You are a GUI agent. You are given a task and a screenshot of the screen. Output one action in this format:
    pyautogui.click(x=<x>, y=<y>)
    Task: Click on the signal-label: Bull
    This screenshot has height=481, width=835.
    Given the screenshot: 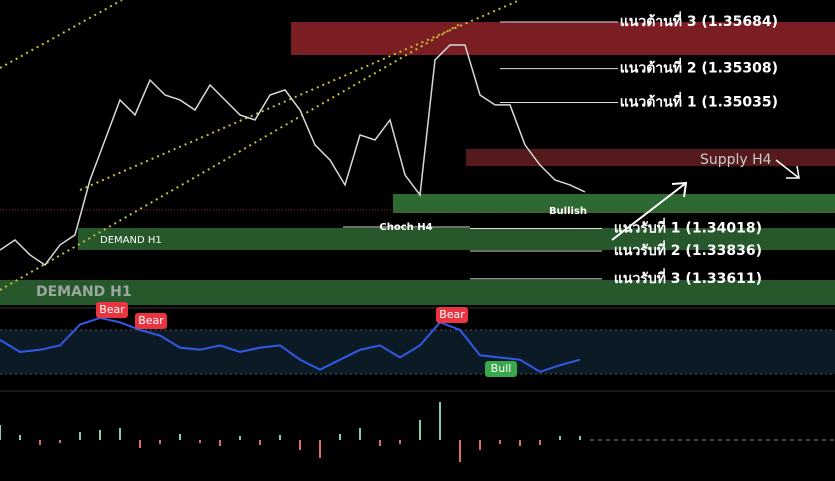 What is the action you would take?
    pyautogui.click(x=501, y=368)
    